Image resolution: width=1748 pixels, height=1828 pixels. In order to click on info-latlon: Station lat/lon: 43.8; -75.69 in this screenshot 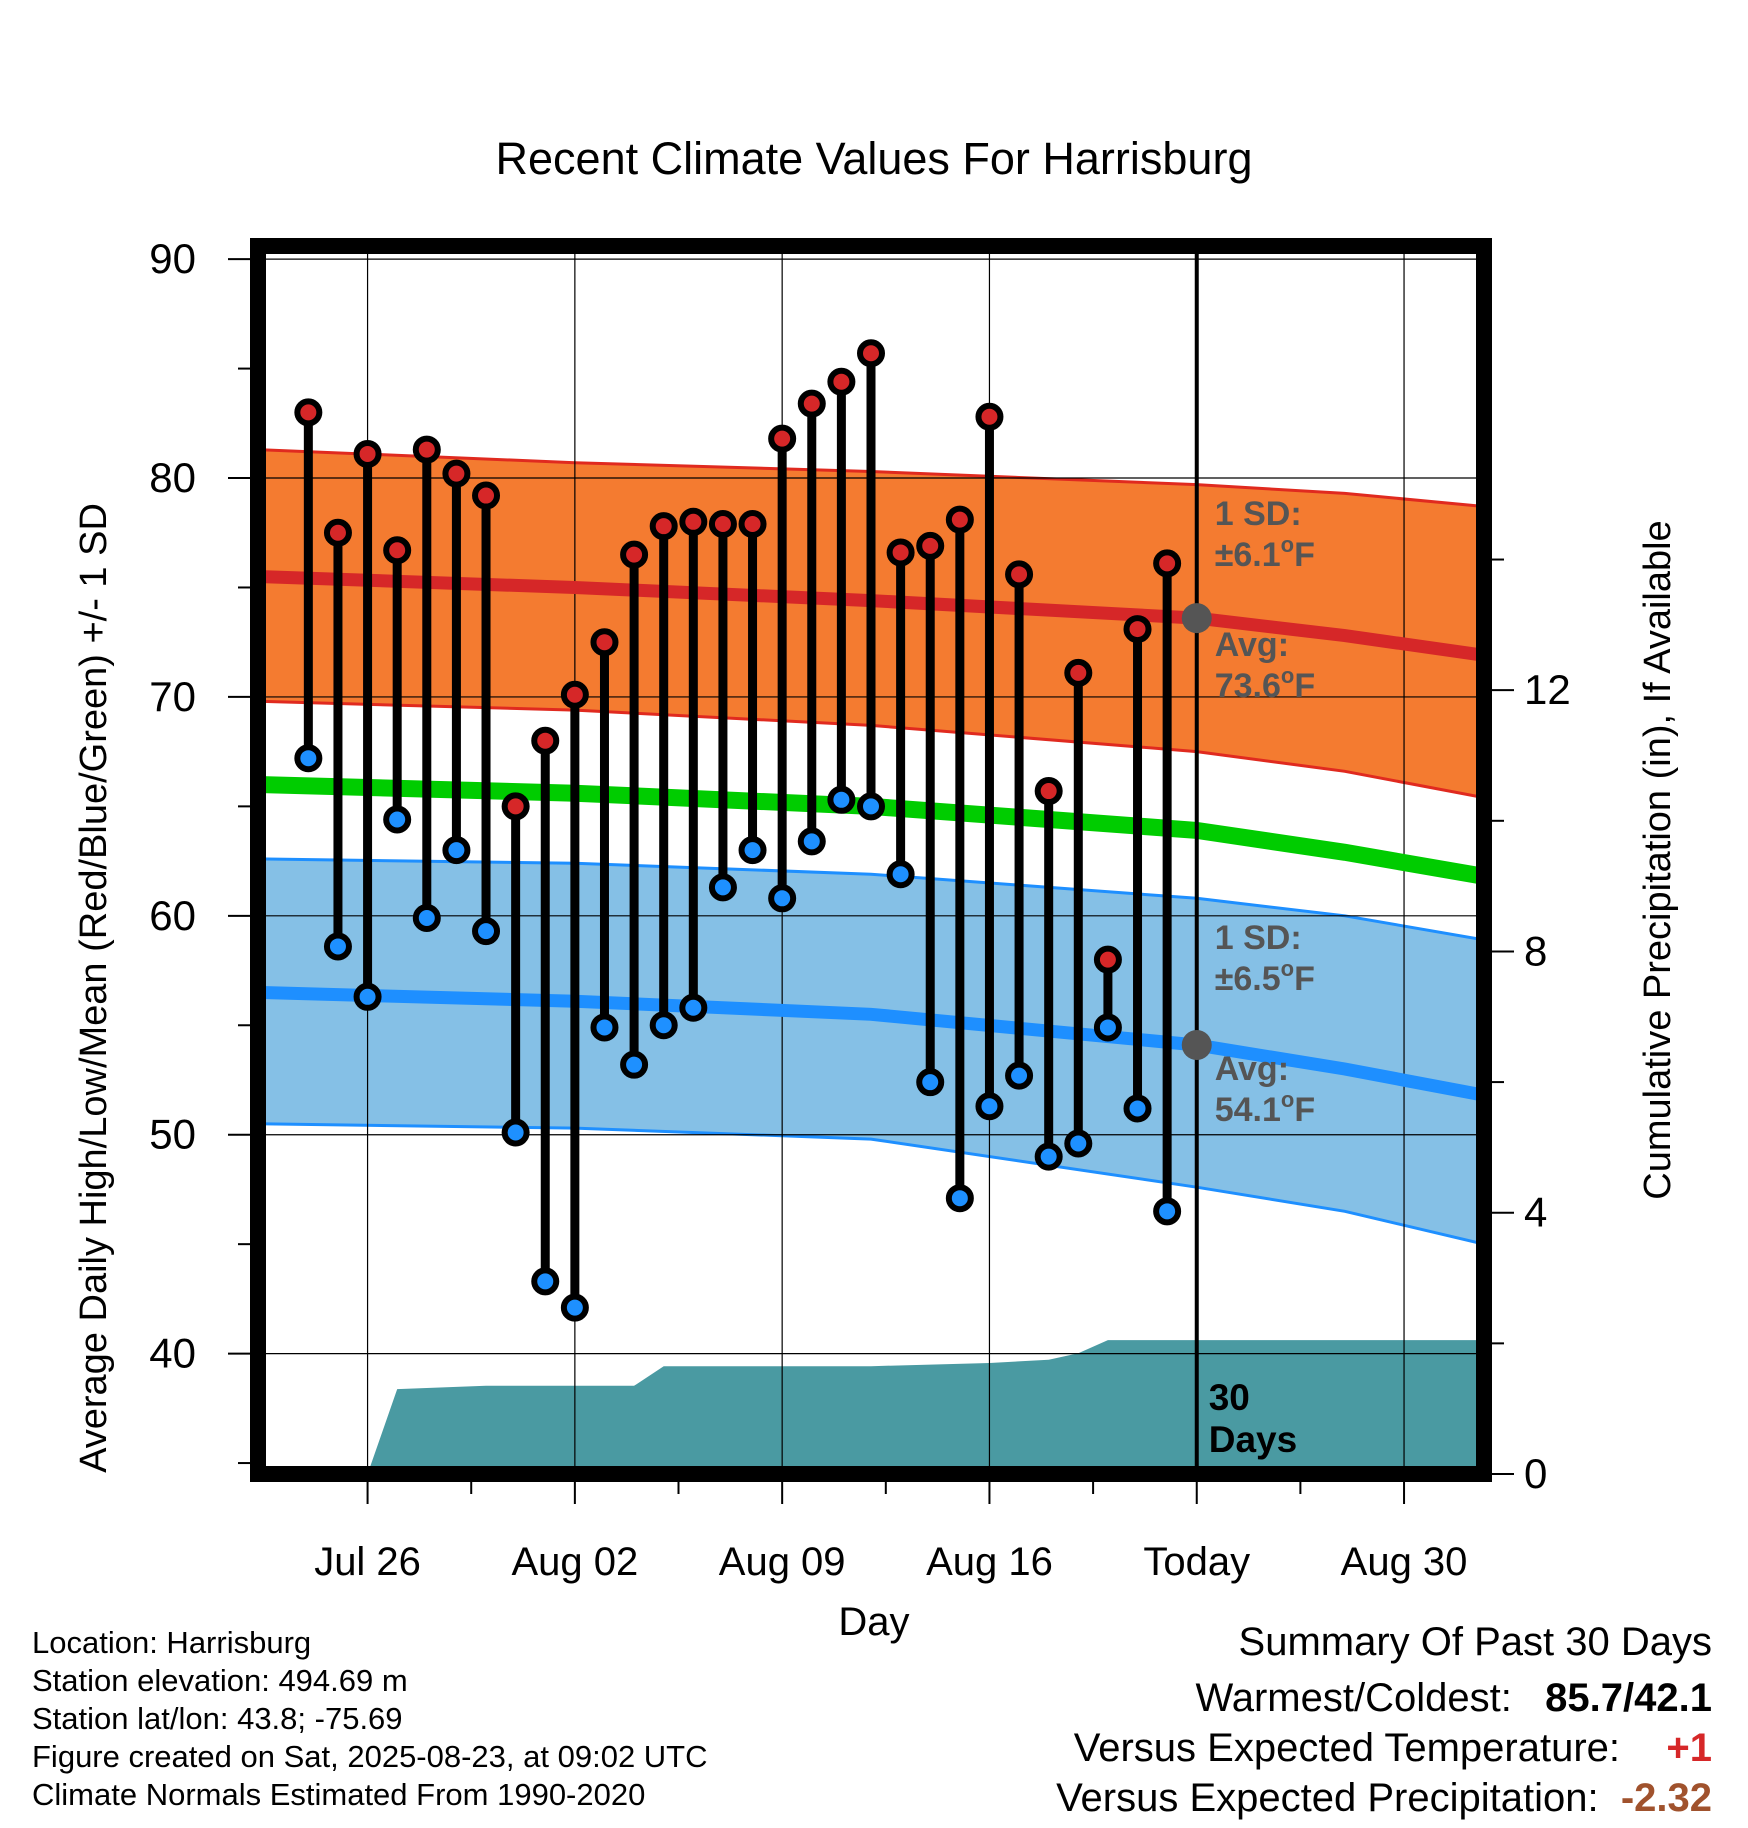, I will do `click(217, 1718)`.